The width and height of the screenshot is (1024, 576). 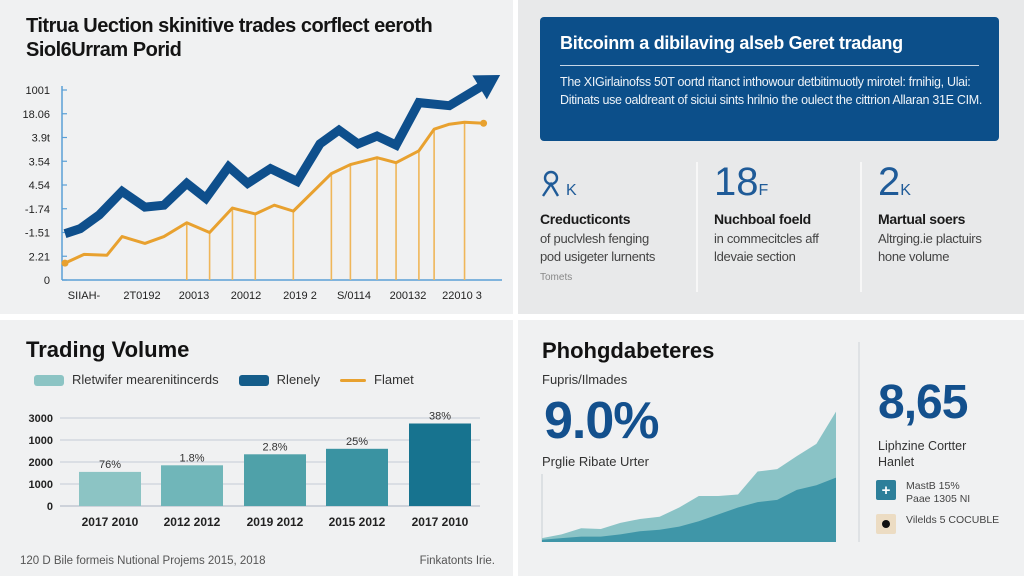 What do you see at coordinates (357, 442) in the screenshot?
I see `bar-data-label: 25%` at bounding box center [357, 442].